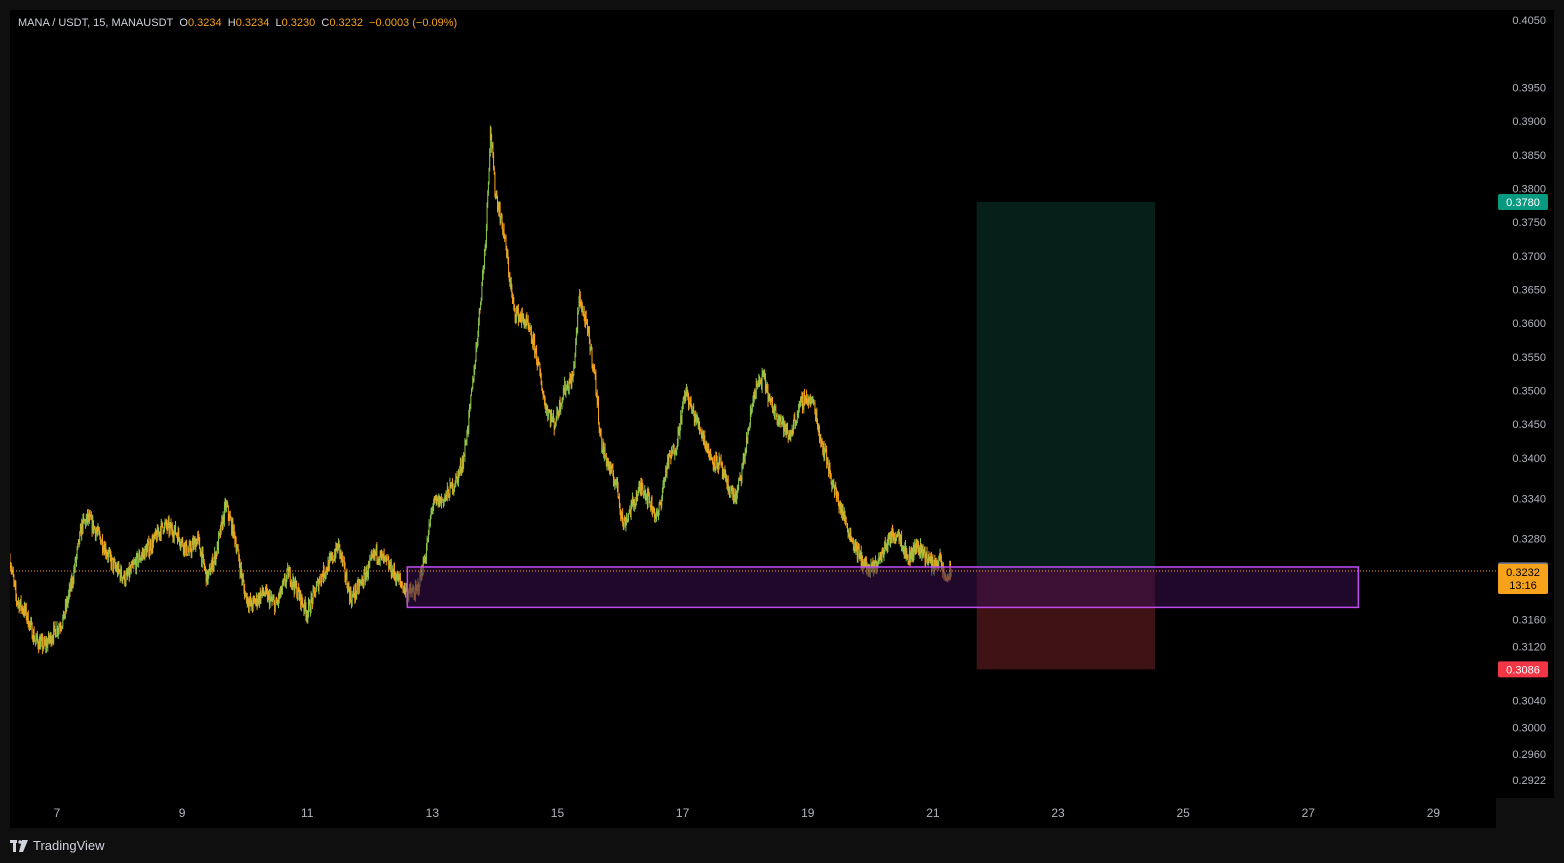 The width and height of the screenshot is (1564, 863). I want to click on time-axis: 7 9 11 13 15 17 19 21 23 25 27 29, so click(753, 813).